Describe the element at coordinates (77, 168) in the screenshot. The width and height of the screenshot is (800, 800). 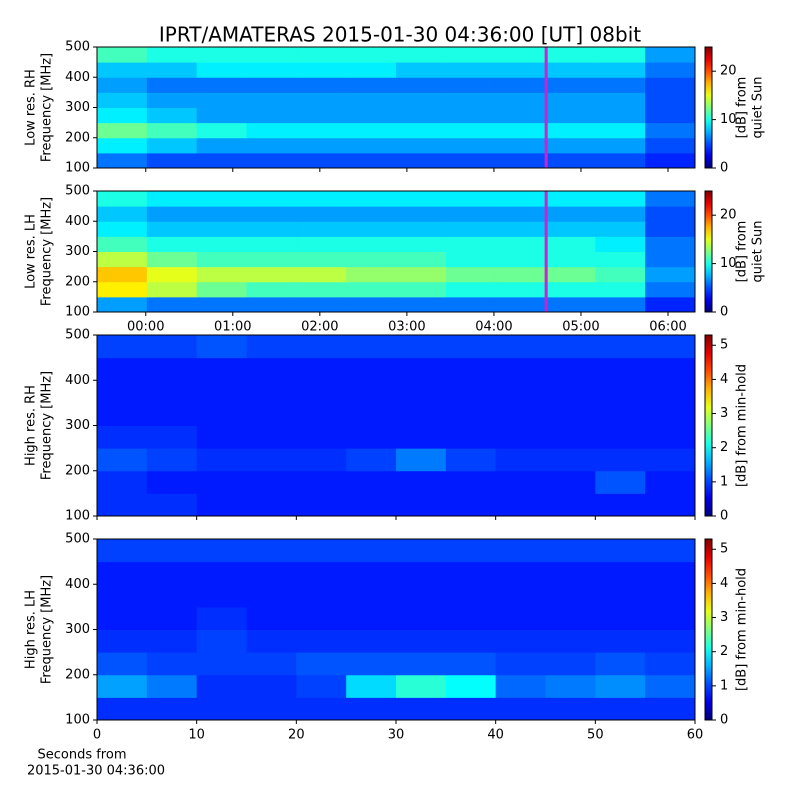
I see `y-tick-label: 100` at that location.